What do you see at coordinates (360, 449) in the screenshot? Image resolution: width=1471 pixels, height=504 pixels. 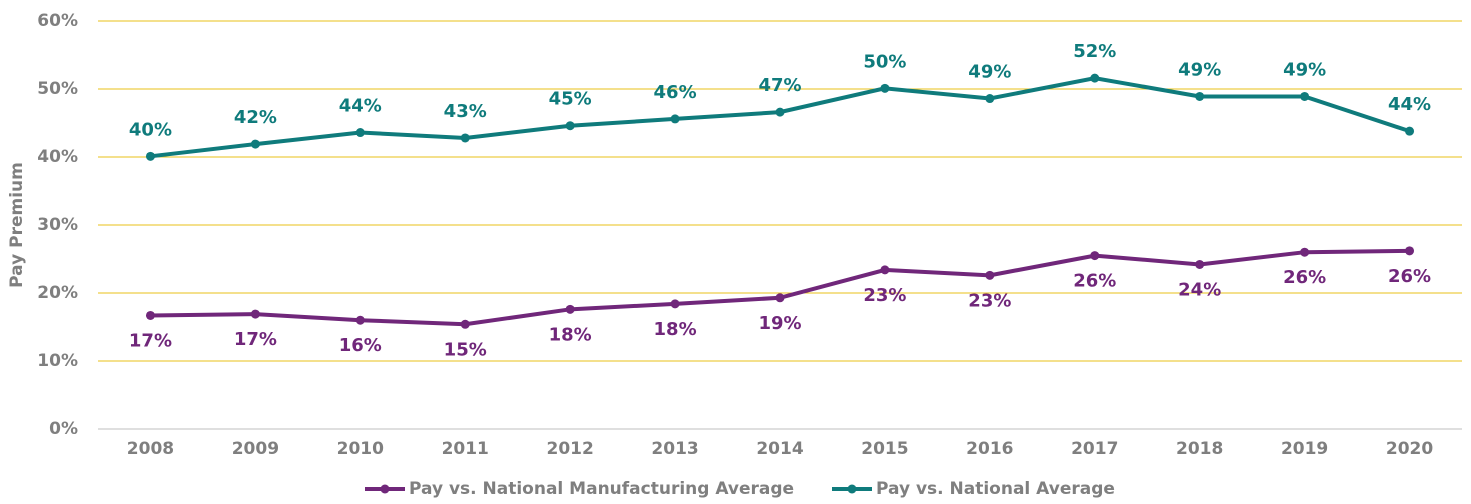 I see `x-tick-label: 2010` at bounding box center [360, 449].